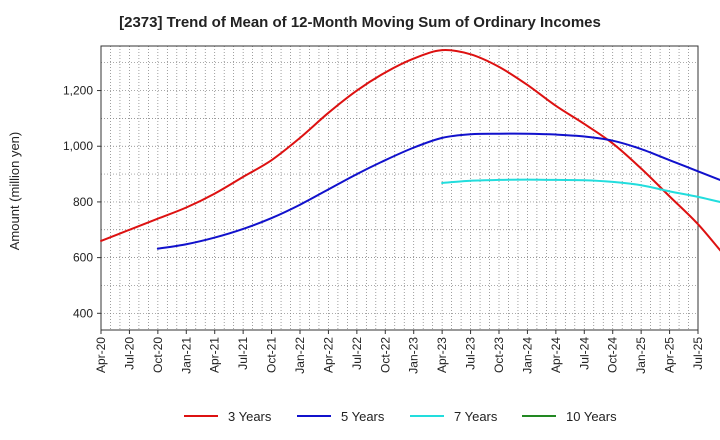 The height and width of the screenshot is (440, 720). Describe the element at coordinates (442, 355) in the screenshot. I see `x-tick-label: Apr-23` at that location.